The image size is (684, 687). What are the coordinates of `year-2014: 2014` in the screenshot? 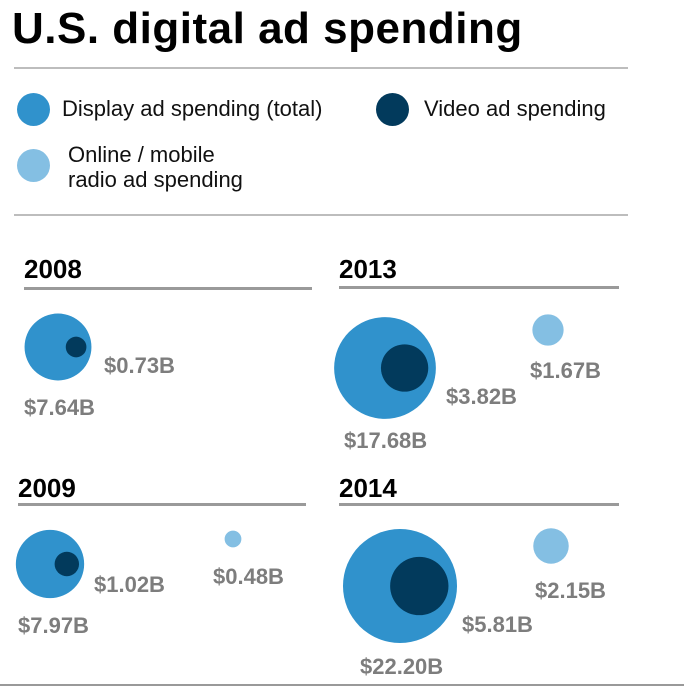 It's located at (368, 488).